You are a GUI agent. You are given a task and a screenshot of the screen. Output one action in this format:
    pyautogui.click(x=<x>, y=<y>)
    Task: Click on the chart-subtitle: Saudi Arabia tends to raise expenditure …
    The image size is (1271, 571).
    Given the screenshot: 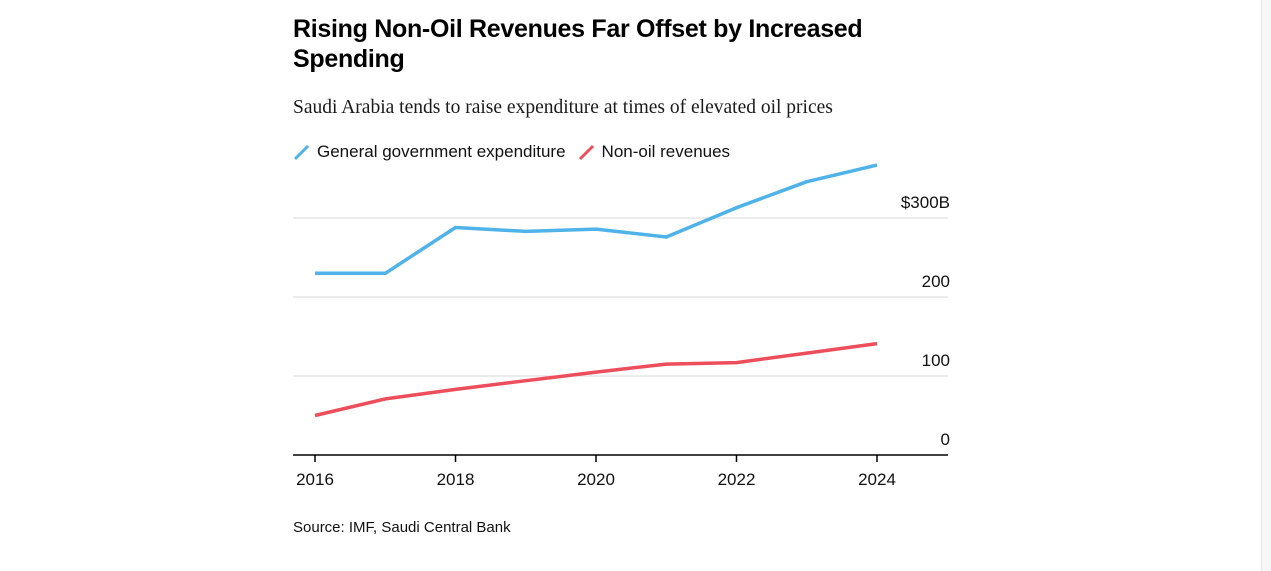 What is the action you would take?
    pyautogui.click(x=563, y=107)
    